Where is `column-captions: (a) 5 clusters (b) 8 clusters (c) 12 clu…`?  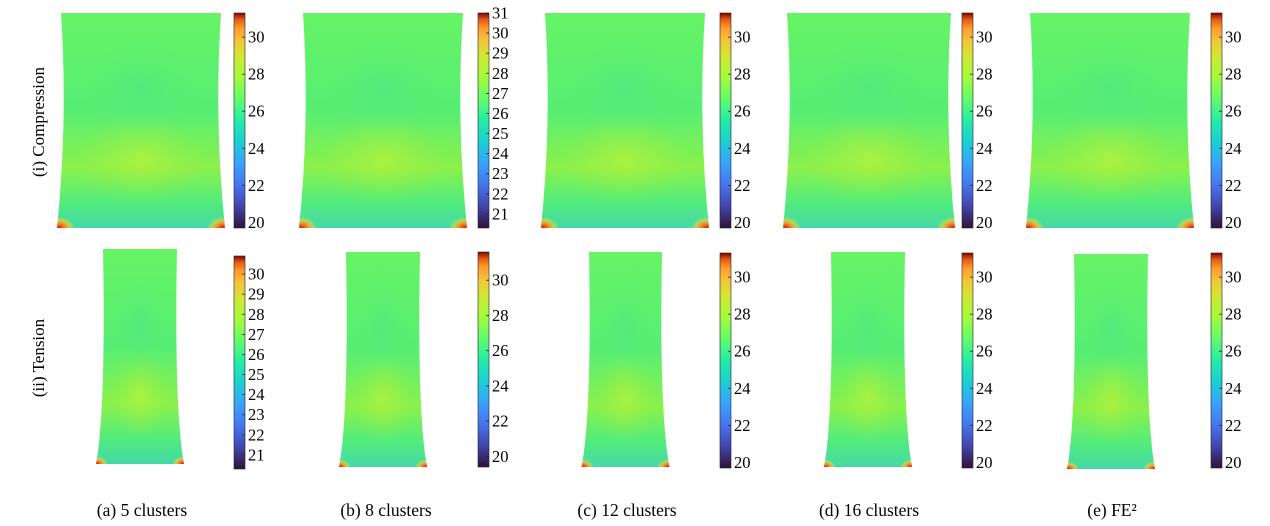 column-captions: (a) 5 clusters (b) 8 clusters (c) 12 clu… is located at coordinates (617, 510).